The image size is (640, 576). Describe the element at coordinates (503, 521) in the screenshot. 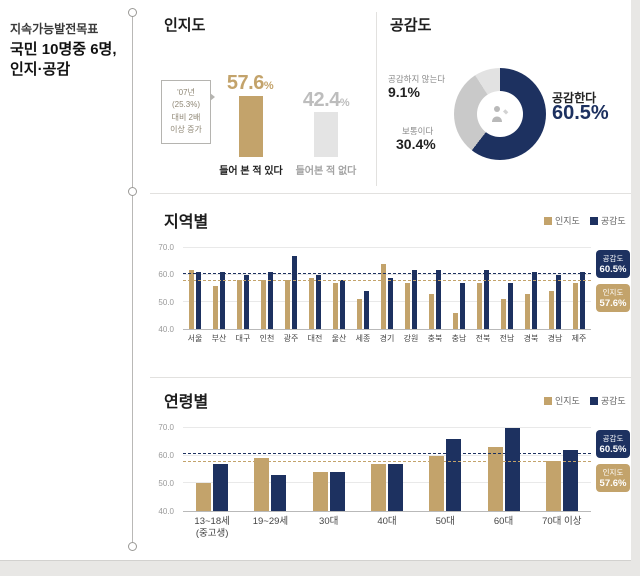

I see `x-category-label: 60대` at that location.